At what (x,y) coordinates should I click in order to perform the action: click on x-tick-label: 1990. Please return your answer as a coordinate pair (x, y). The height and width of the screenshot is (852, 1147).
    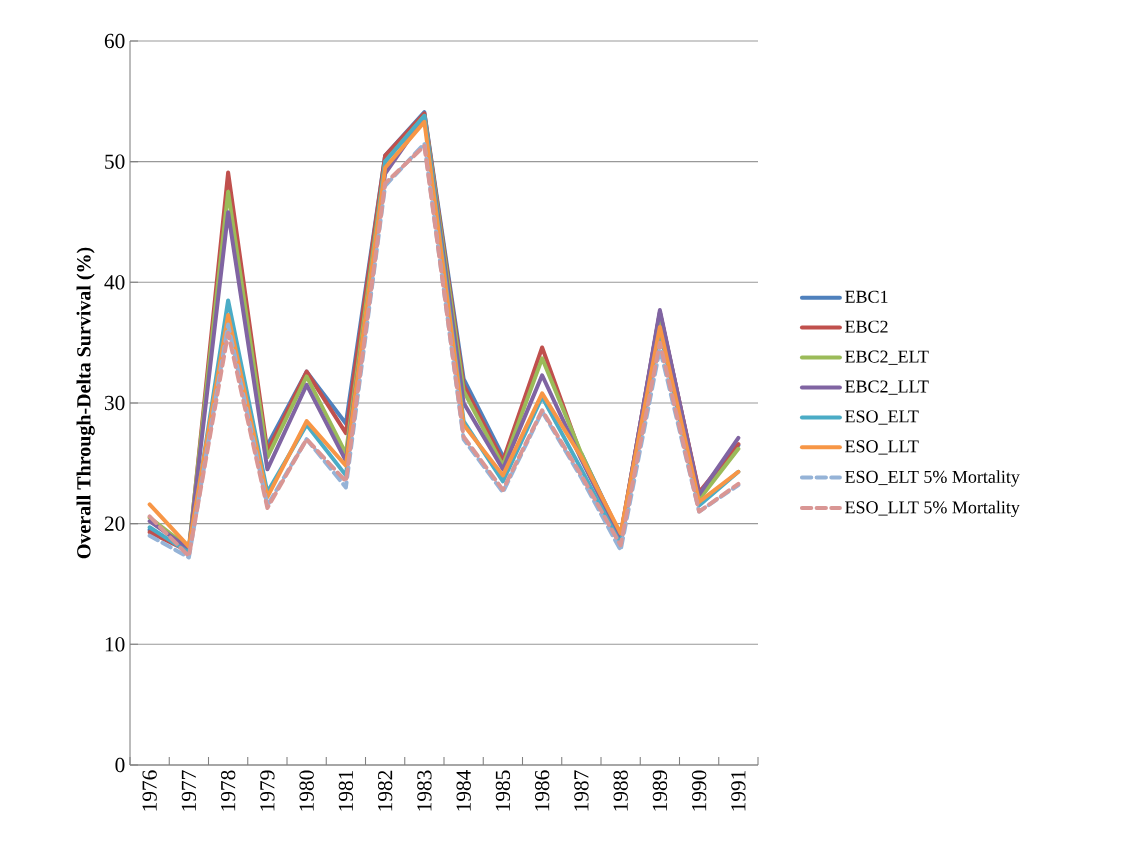
    Looking at the image, I should click on (699, 790).